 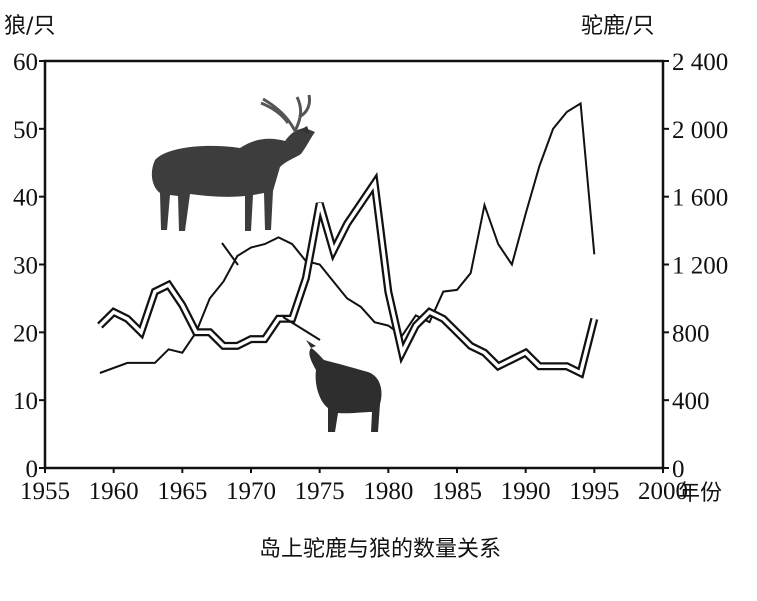 I want to click on y-left-tick-label: 20, so click(x=25, y=333).